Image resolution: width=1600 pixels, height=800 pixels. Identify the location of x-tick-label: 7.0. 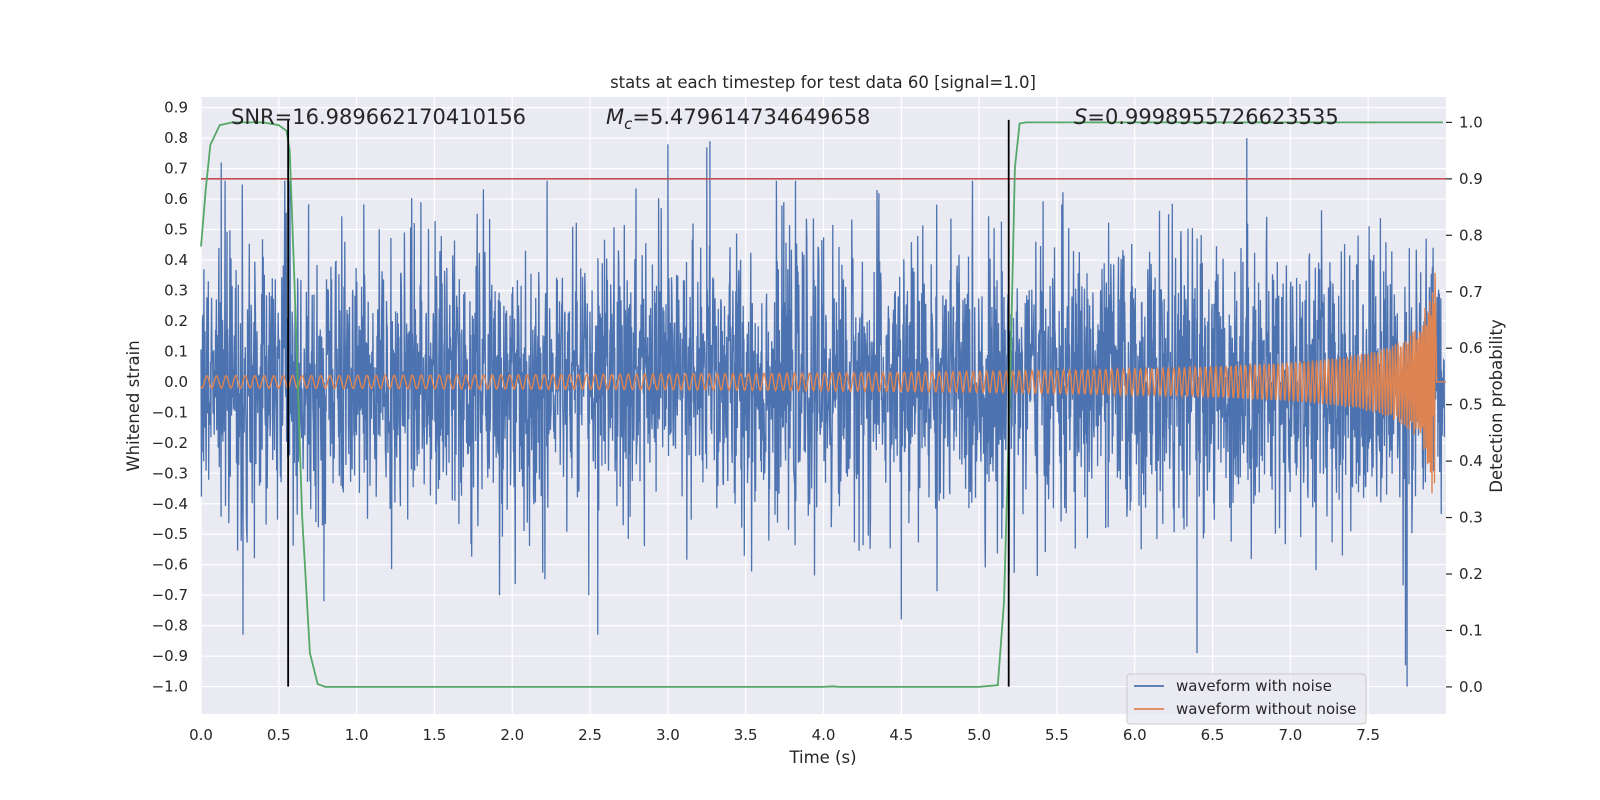
(1290, 735).